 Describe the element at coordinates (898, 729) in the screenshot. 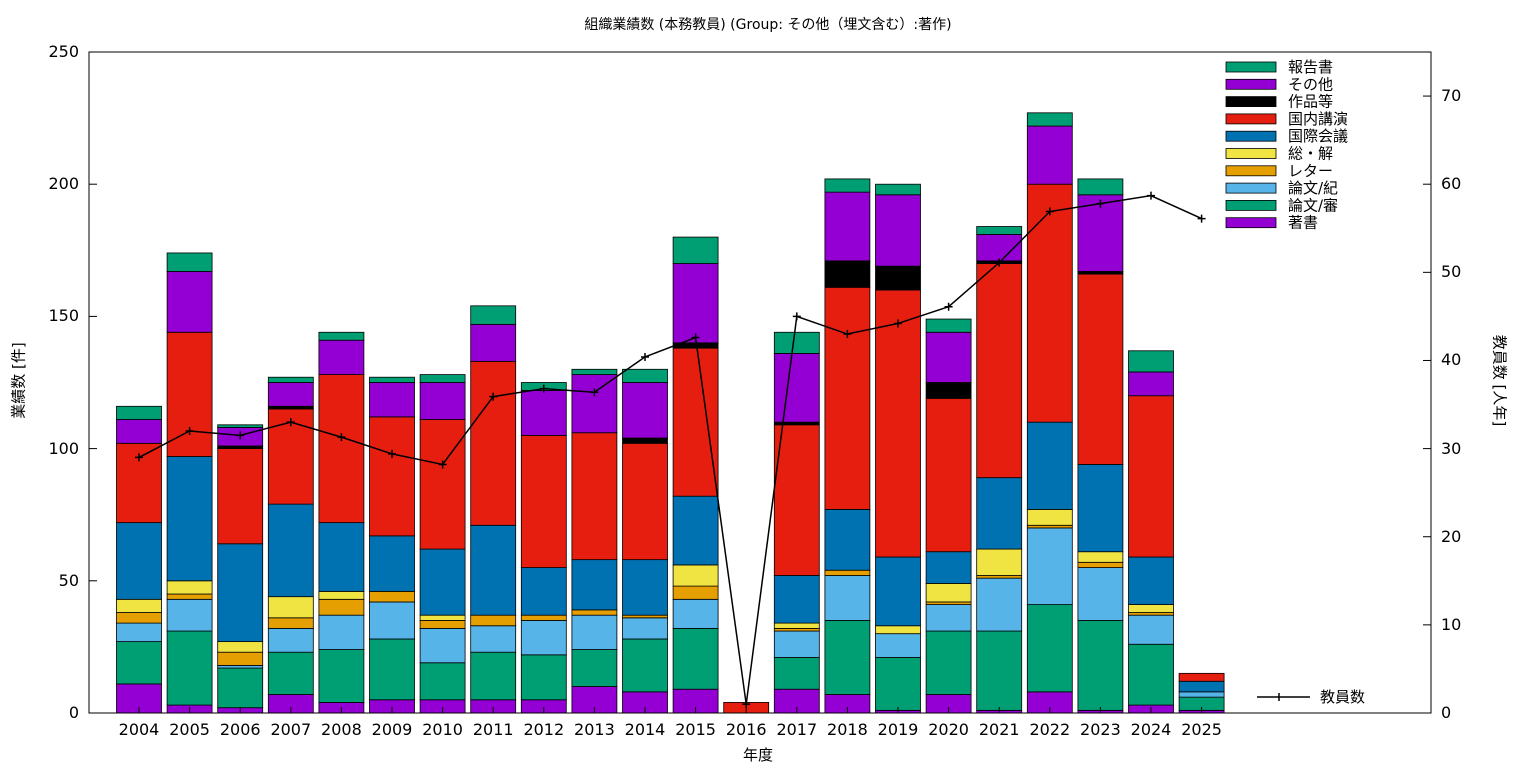

I see `x-tick-2019: 2019` at that location.